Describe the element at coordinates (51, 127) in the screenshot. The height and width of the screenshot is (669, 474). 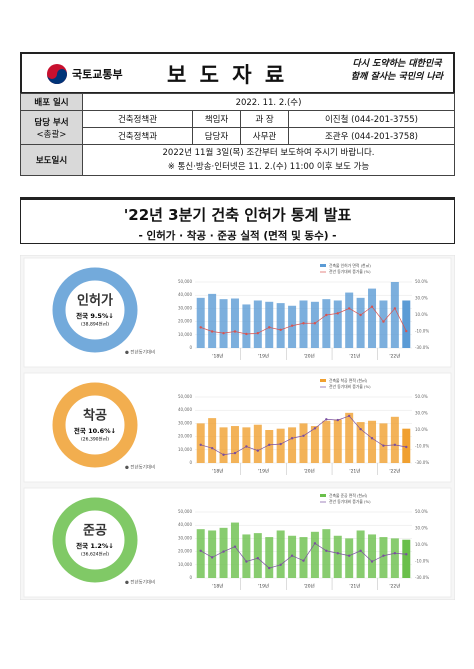
I see `cell: 담당 부서 <총괄>` at that location.